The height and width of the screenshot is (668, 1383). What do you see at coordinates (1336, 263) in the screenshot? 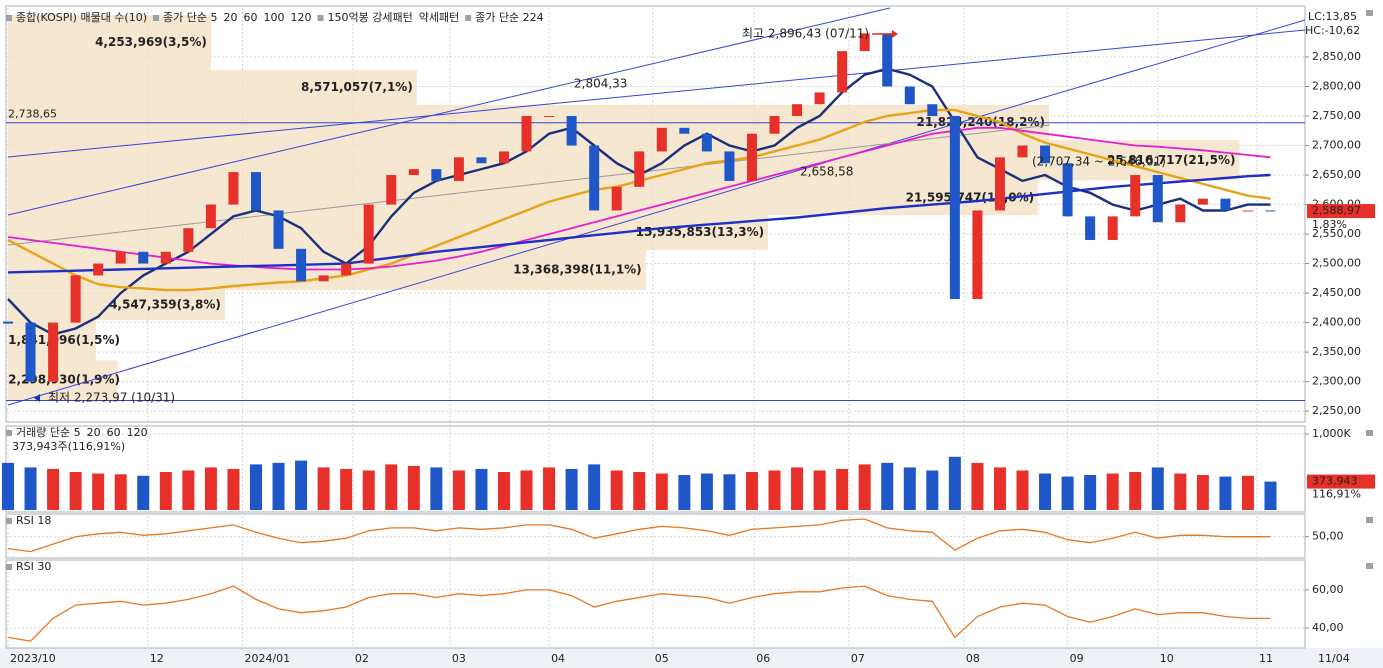
I see `y-tick-label: 2,500,00` at bounding box center [1336, 263].